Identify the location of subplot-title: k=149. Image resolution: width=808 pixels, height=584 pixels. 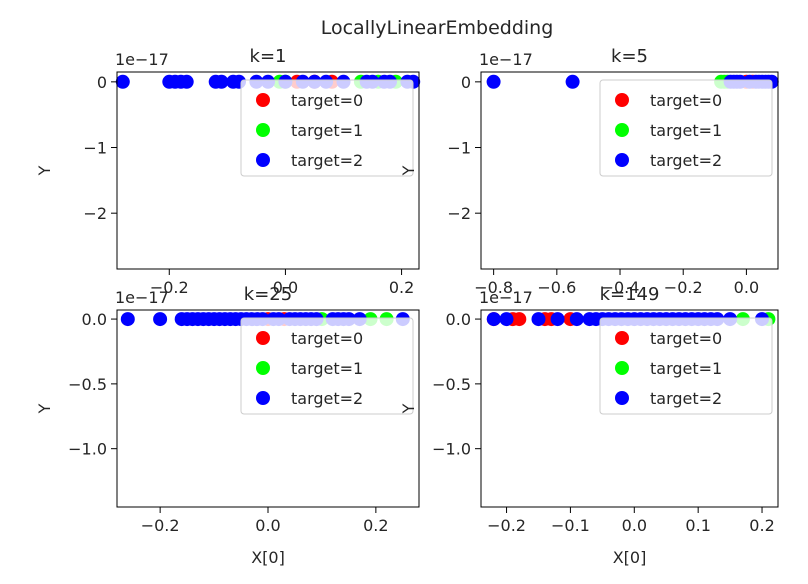
(630, 294).